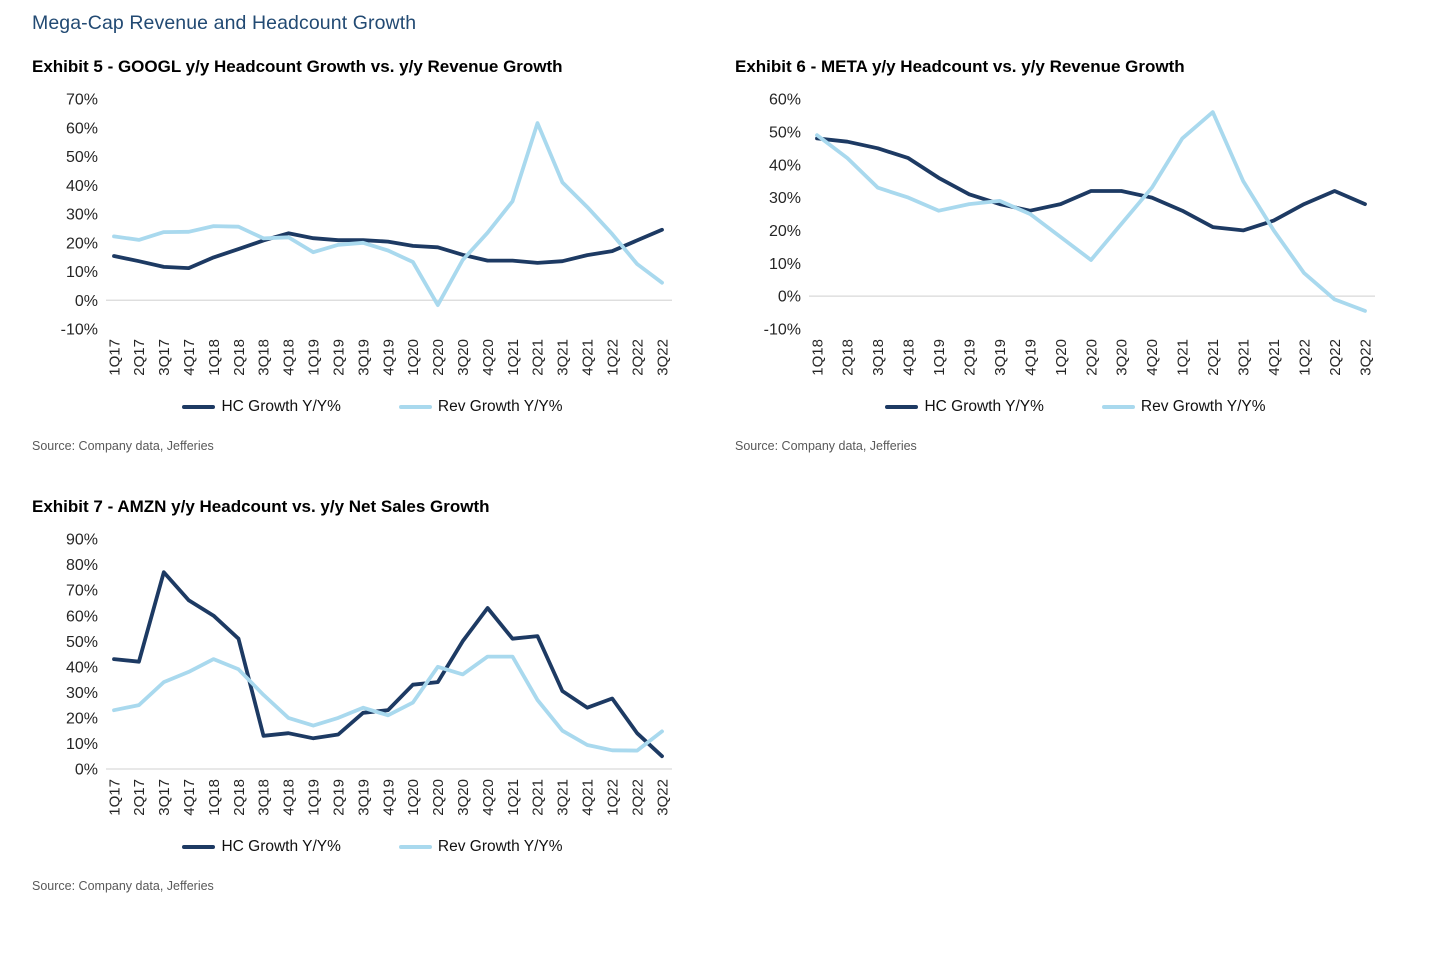  I want to click on x-axis-tick-label: 1Q20, so click(413, 357).